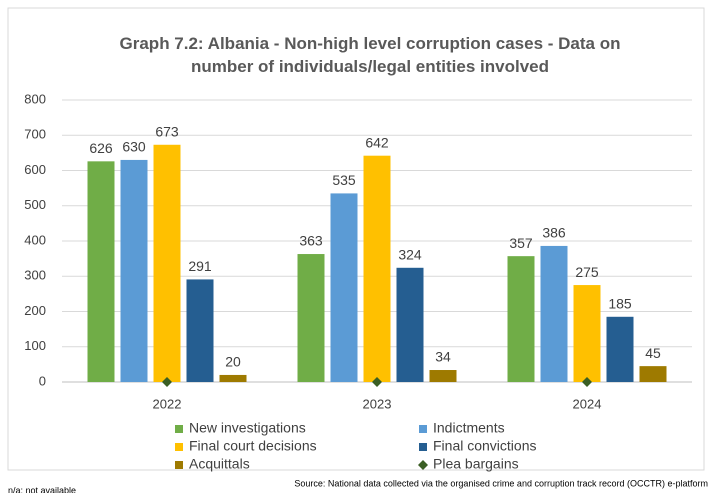 This screenshot has width=712, height=493. Describe the element at coordinates (35, 310) in the screenshot. I see `y-tick-label: 200` at that location.